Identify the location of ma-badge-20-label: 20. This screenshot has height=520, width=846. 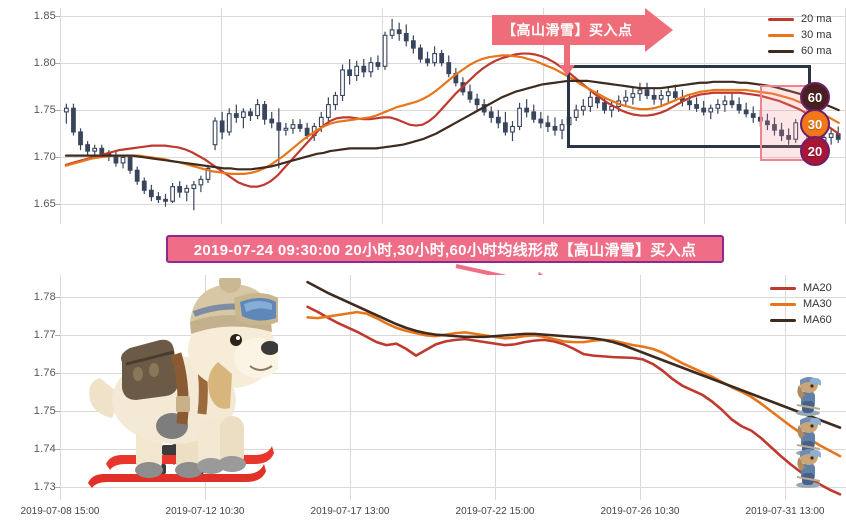
(815, 151).